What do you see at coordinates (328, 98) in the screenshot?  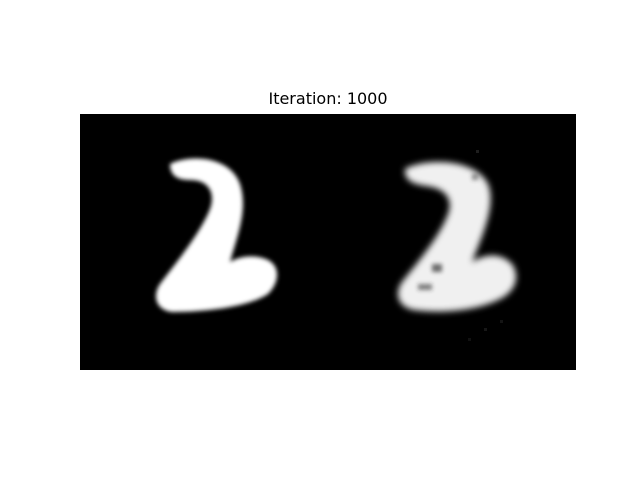 I see `figure-title: Iteration: 1000` at bounding box center [328, 98].